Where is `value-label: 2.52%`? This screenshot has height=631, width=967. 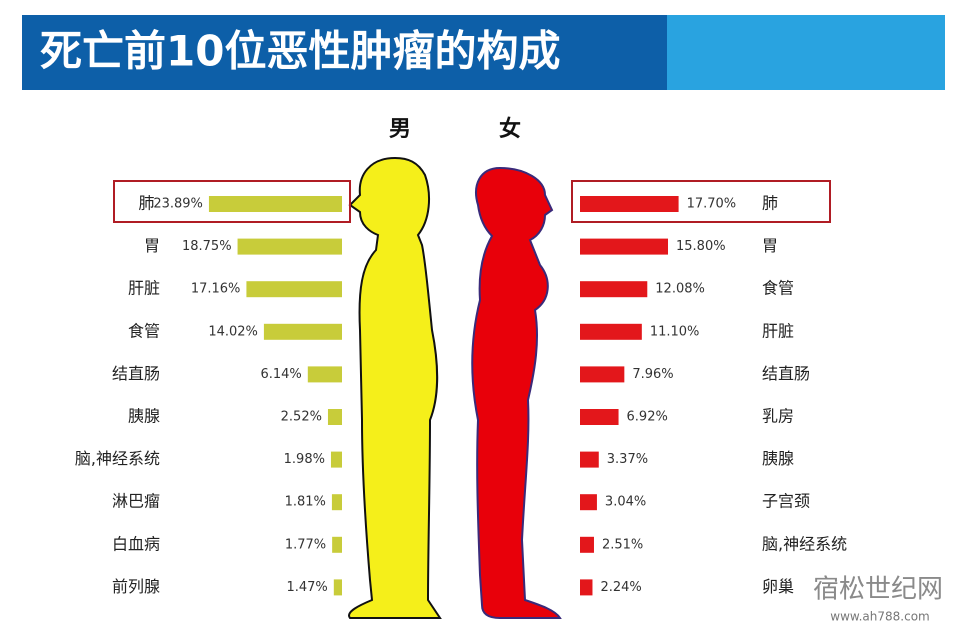
value-label: 2.52% is located at coordinates (301, 417).